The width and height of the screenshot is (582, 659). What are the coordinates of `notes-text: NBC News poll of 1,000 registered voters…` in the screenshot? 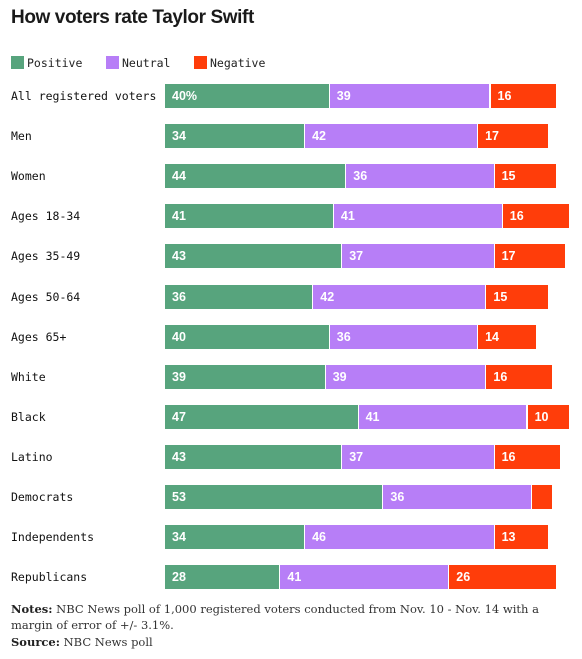 It's located at (275, 617).